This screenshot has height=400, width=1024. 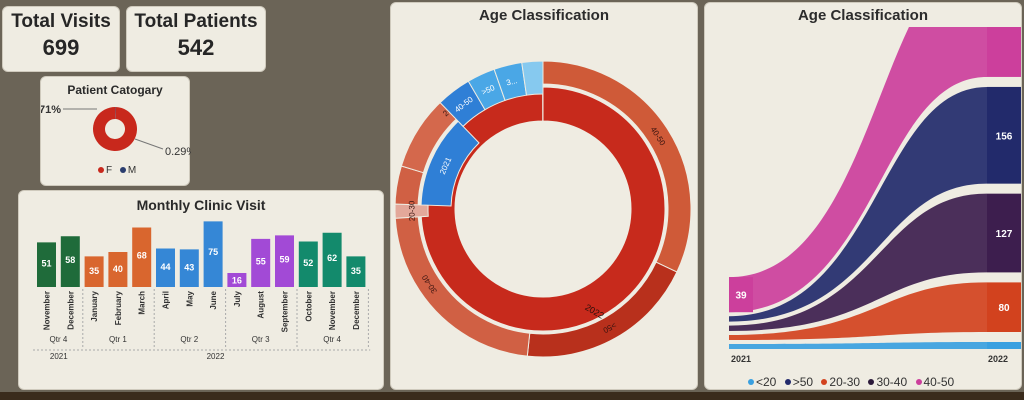 What do you see at coordinates (118, 339) in the screenshot?
I see `quarter-label: Qtr 1` at bounding box center [118, 339].